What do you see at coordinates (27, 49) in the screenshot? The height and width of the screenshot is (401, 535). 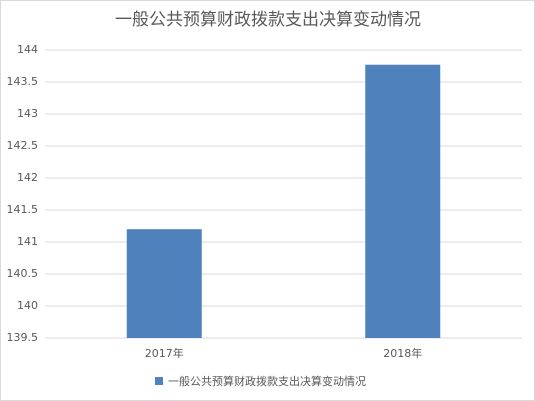 I see `y-tick-label: 144` at bounding box center [27, 49].